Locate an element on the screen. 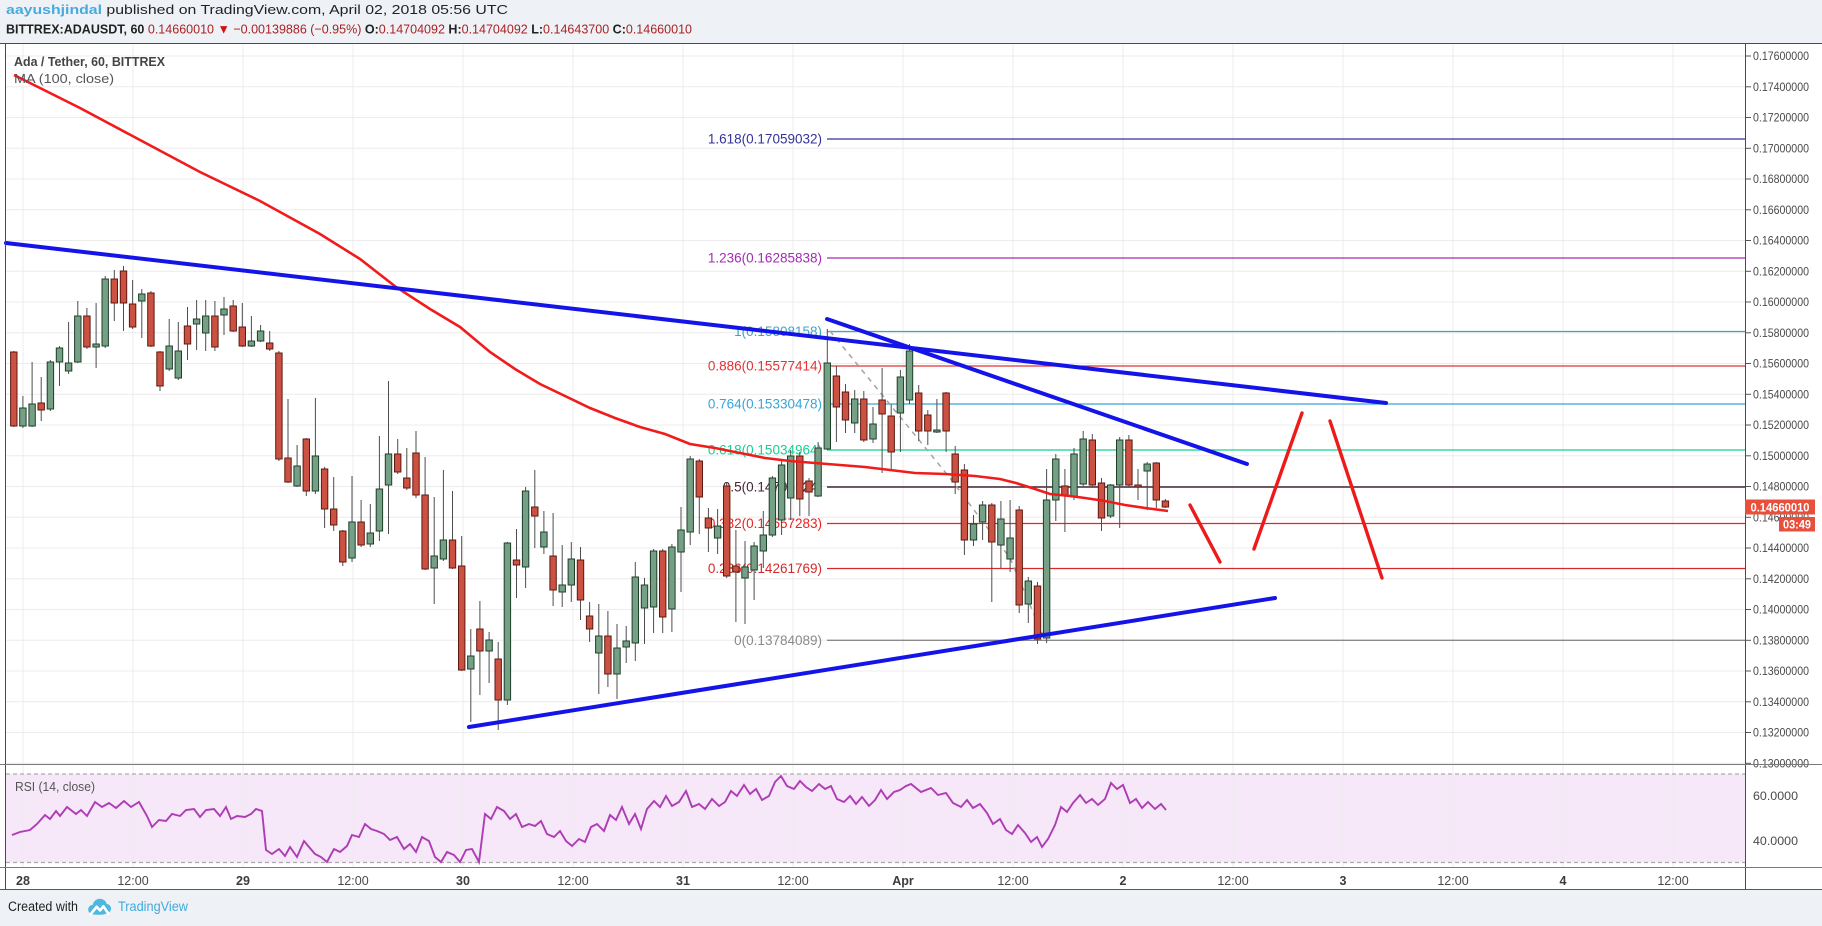  svg-text: TradingView is located at coordinates (153, 906).